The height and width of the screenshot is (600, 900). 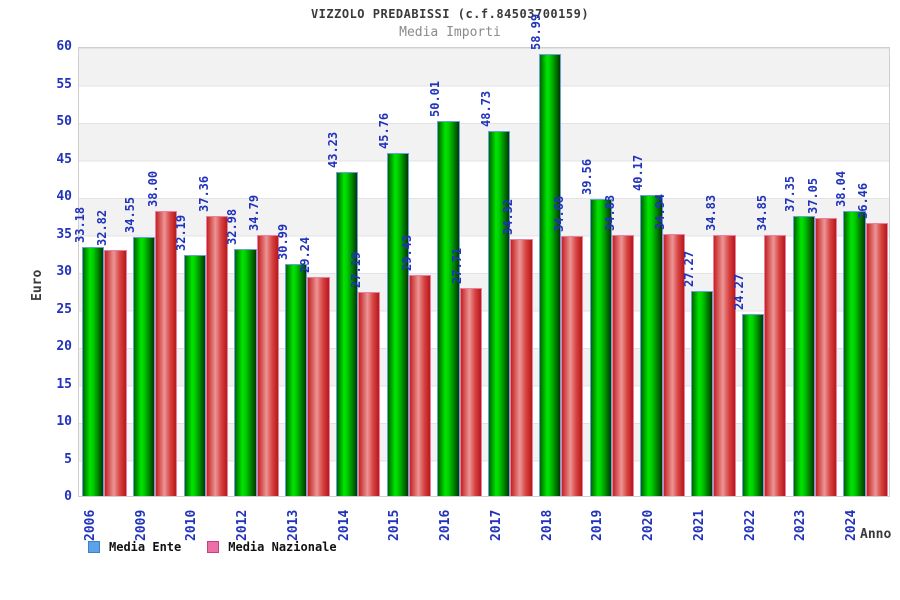 What do you see at coordinates (470, 392) in the screenshot?
I see `bar-media-nazionale-2016` at bounding box center [470, 392].